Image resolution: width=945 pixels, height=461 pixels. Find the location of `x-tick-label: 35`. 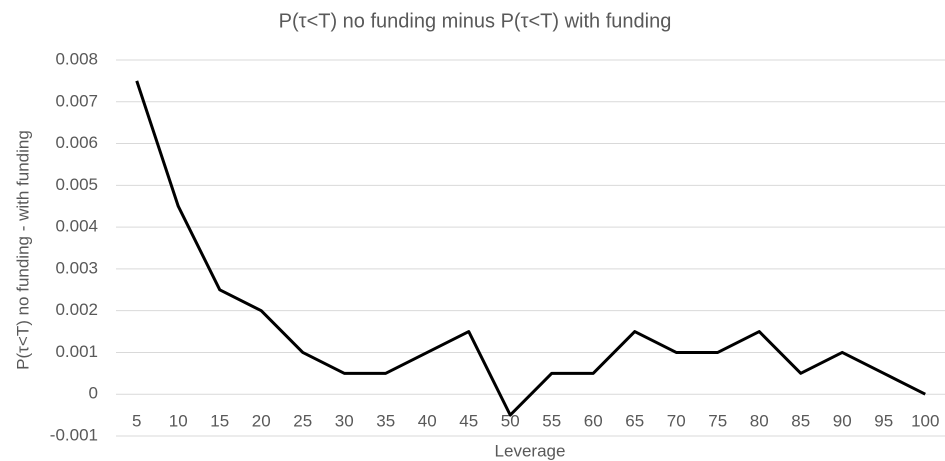

x-tick-label: 35 is located at coordinates (385, 421).